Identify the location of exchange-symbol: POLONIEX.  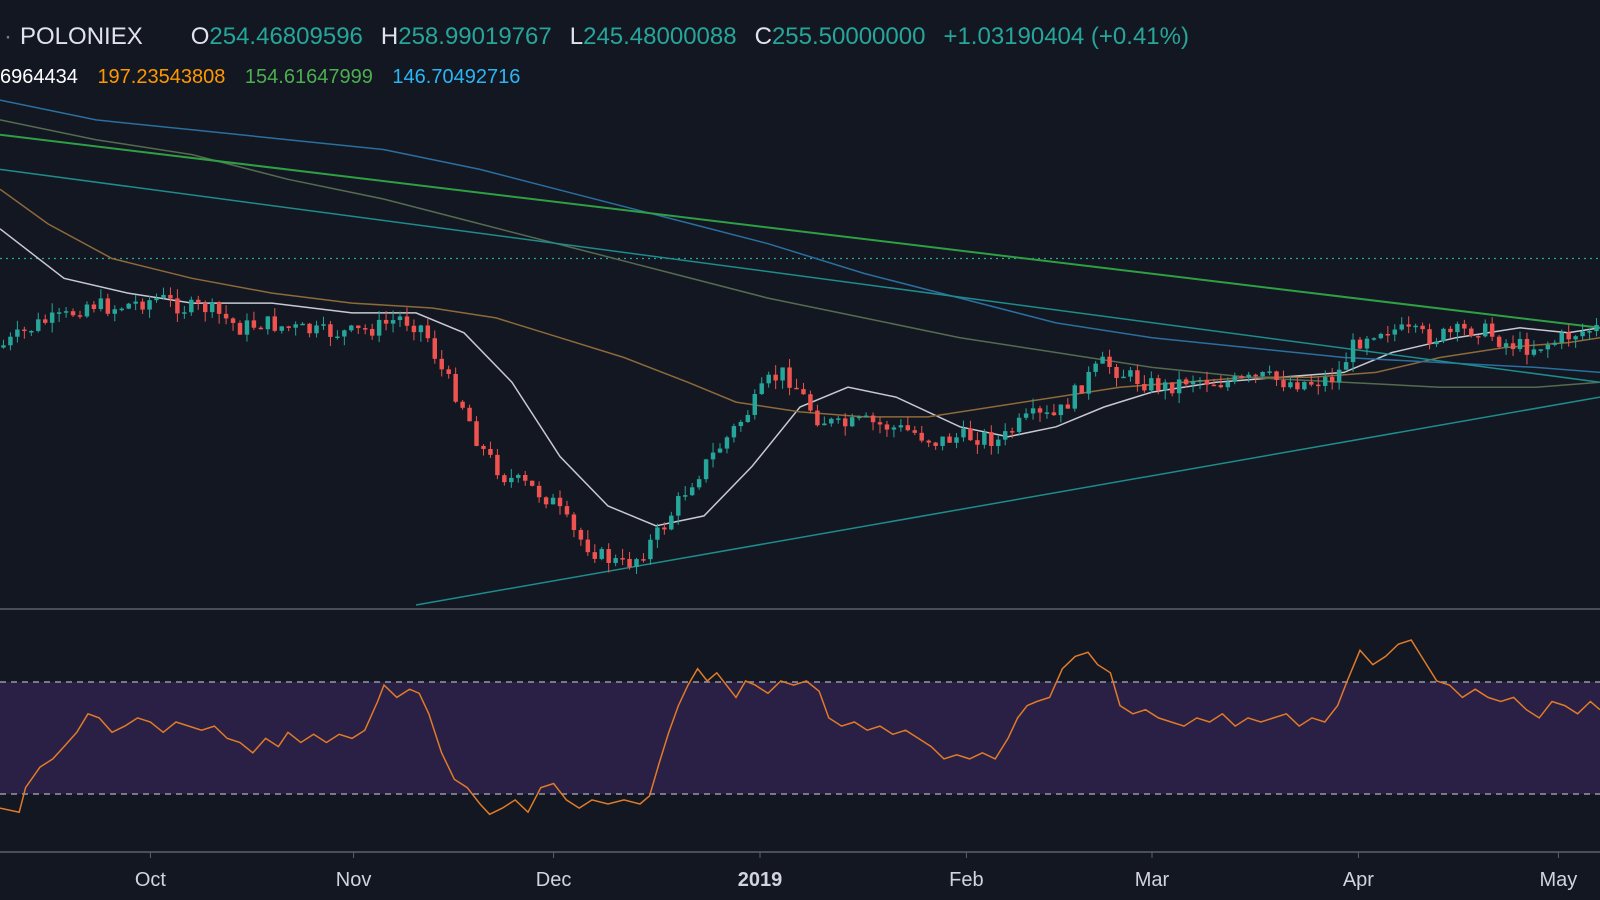
(81, 36).